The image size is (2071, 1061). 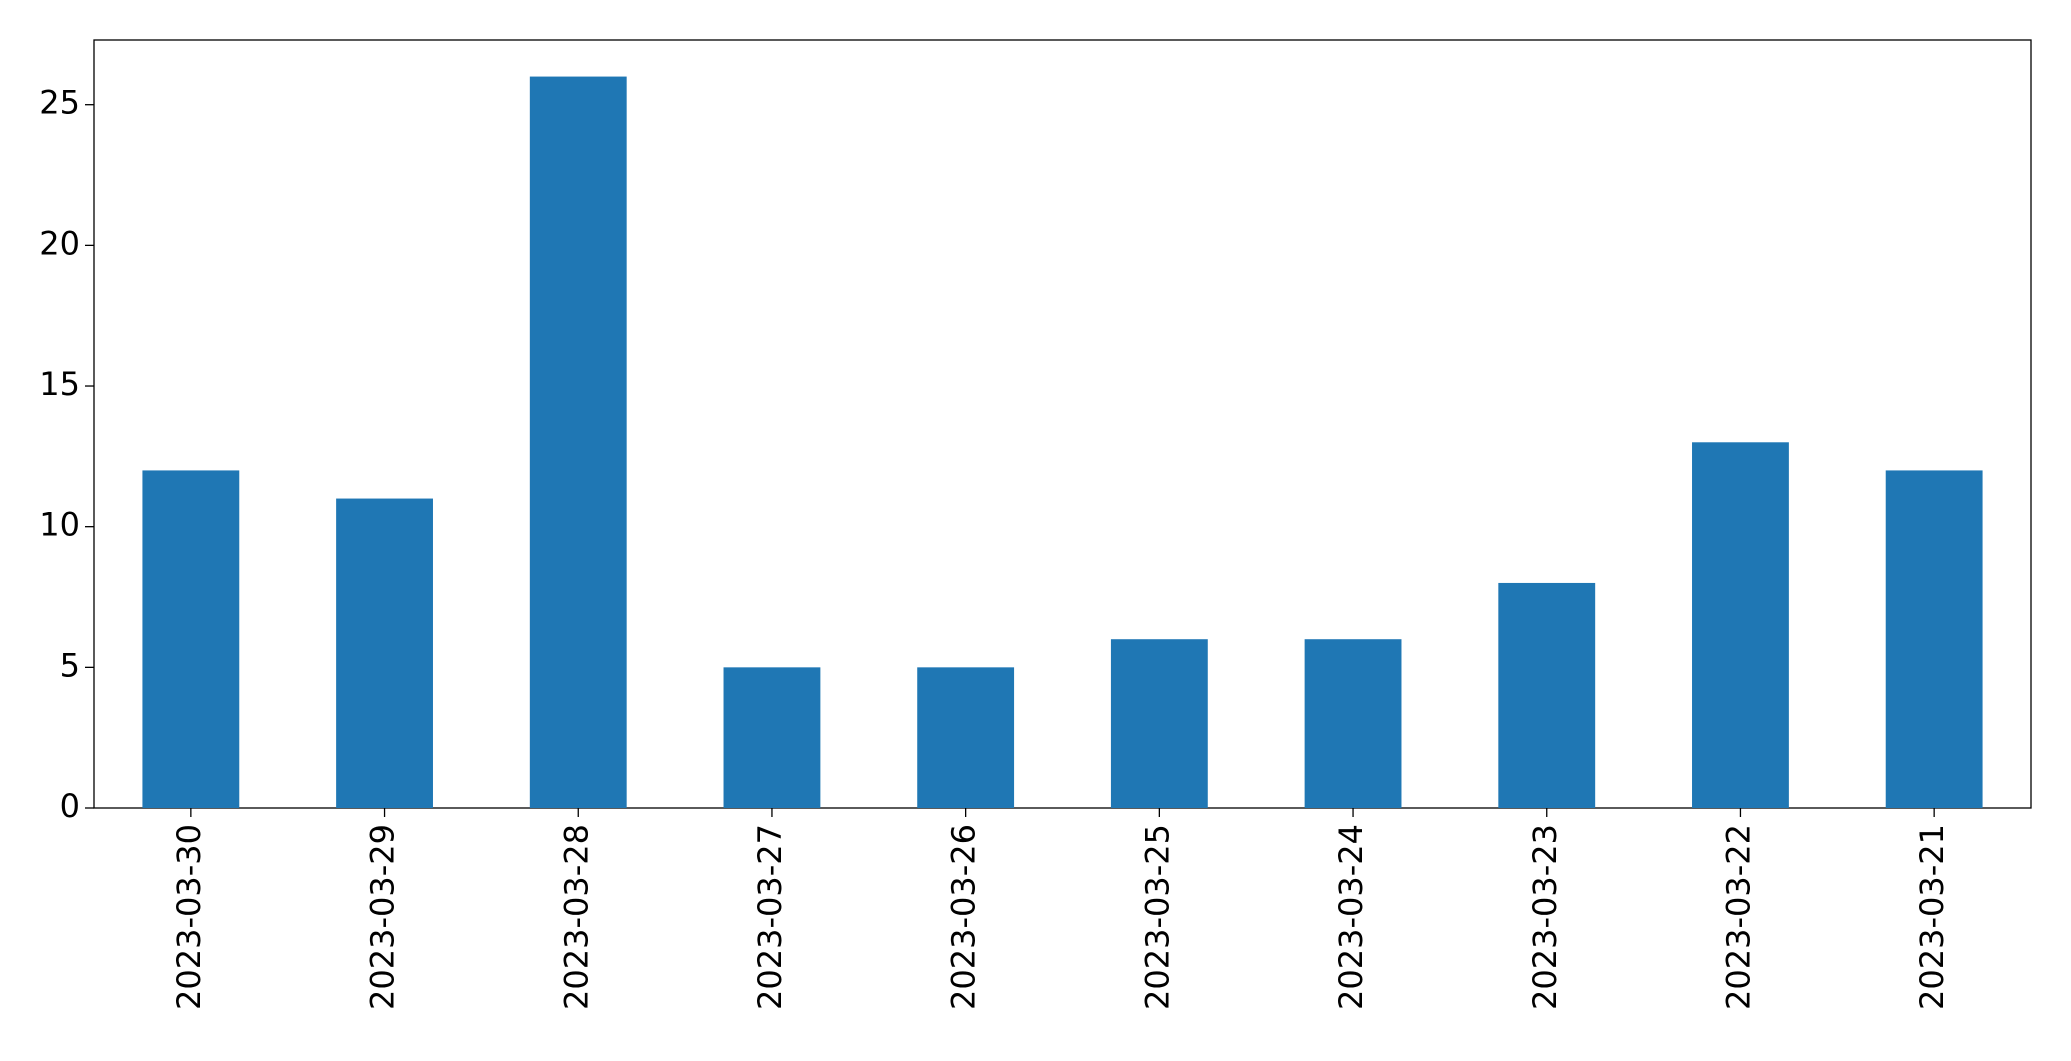 What do you see at coordinates (964, 917) in the screenshot?
I see `x-tick-label: 2023-03-26` at bounding box center [964, 917].